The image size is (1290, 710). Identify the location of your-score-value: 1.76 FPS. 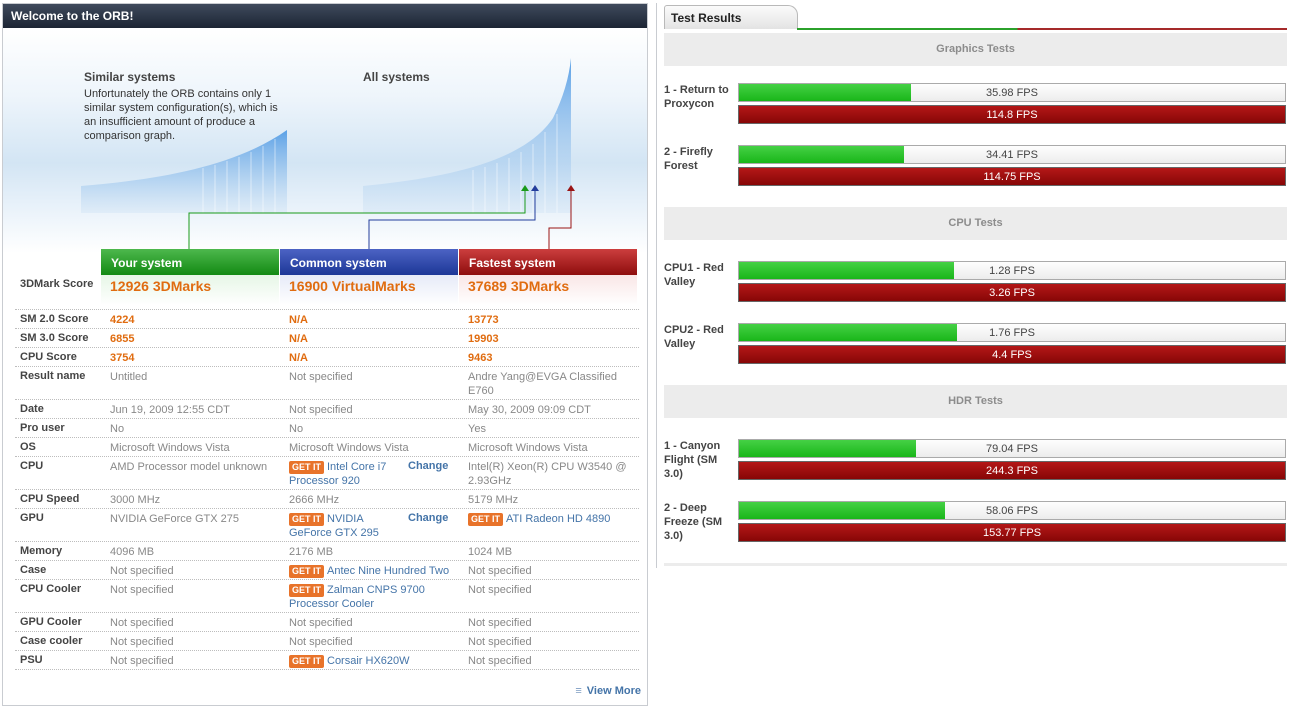
(1012, 333).